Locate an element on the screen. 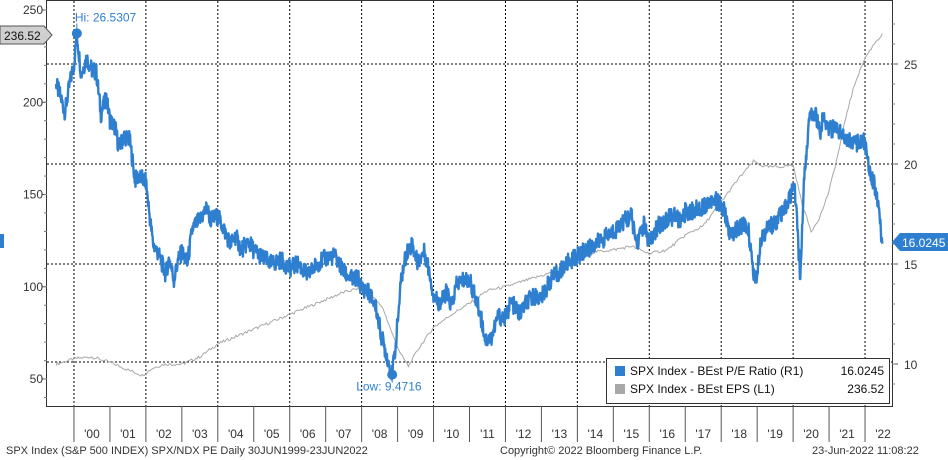 The image size is (948, 460). right-y-axis: 10 15 20 25 is located at coordinates (905, 204).